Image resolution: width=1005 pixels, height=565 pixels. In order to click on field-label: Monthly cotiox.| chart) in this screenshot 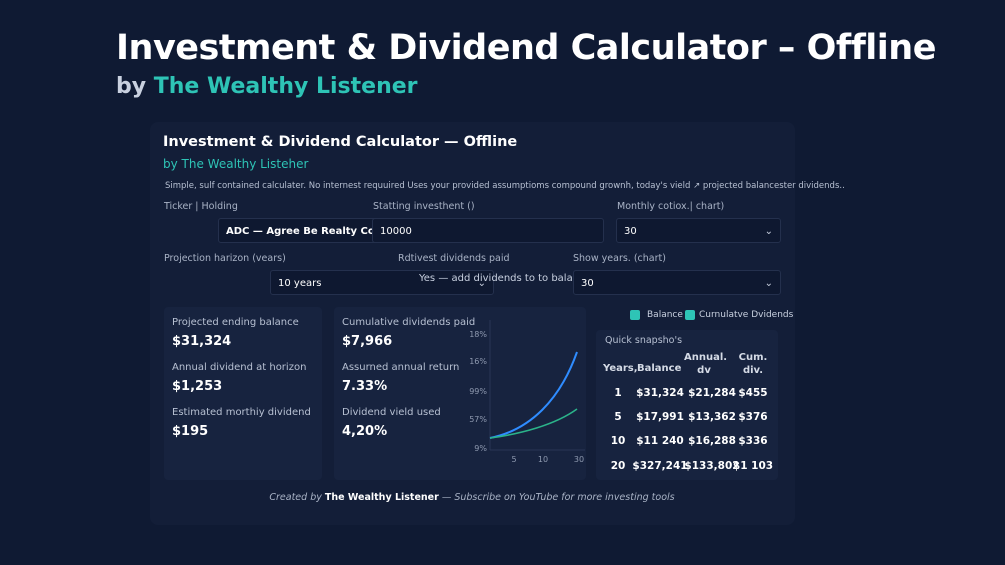, I will do `click(671, 206)`.